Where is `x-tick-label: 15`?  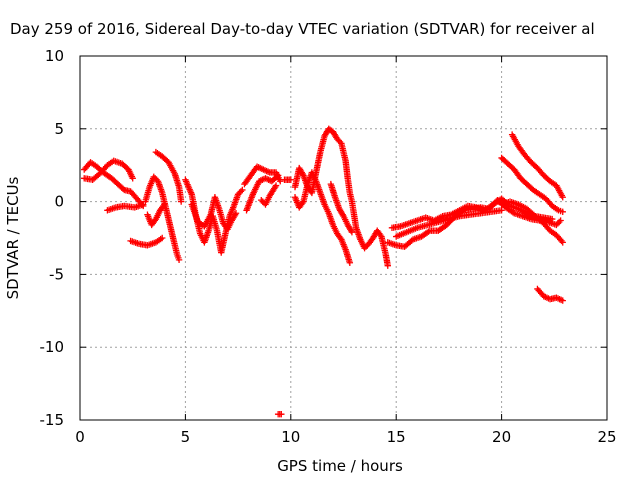 x-tick-label: 15 is located at coordinates (396, 437).